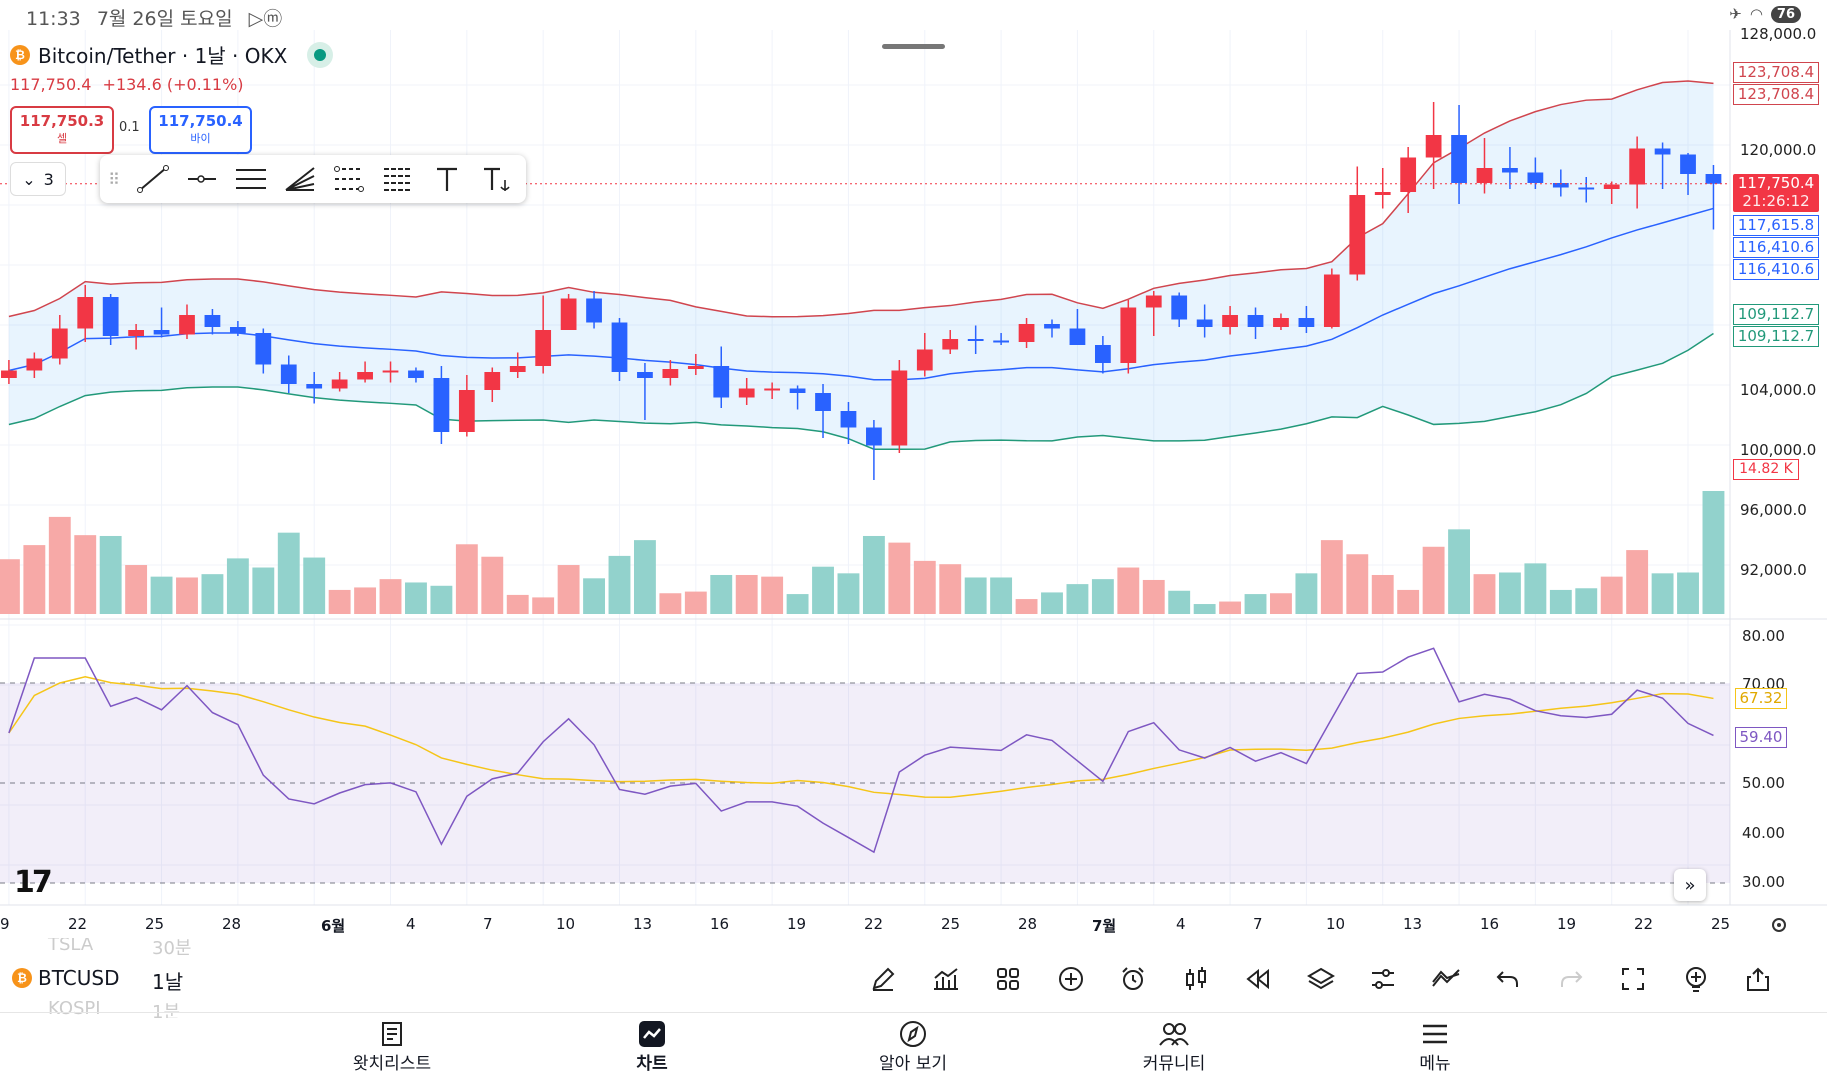 This screenshot has height=1081, width=1827. Describe the element at coordinates (114, 179) in the screenshot. I see `drag-grip-icon: ⠿` at that location.